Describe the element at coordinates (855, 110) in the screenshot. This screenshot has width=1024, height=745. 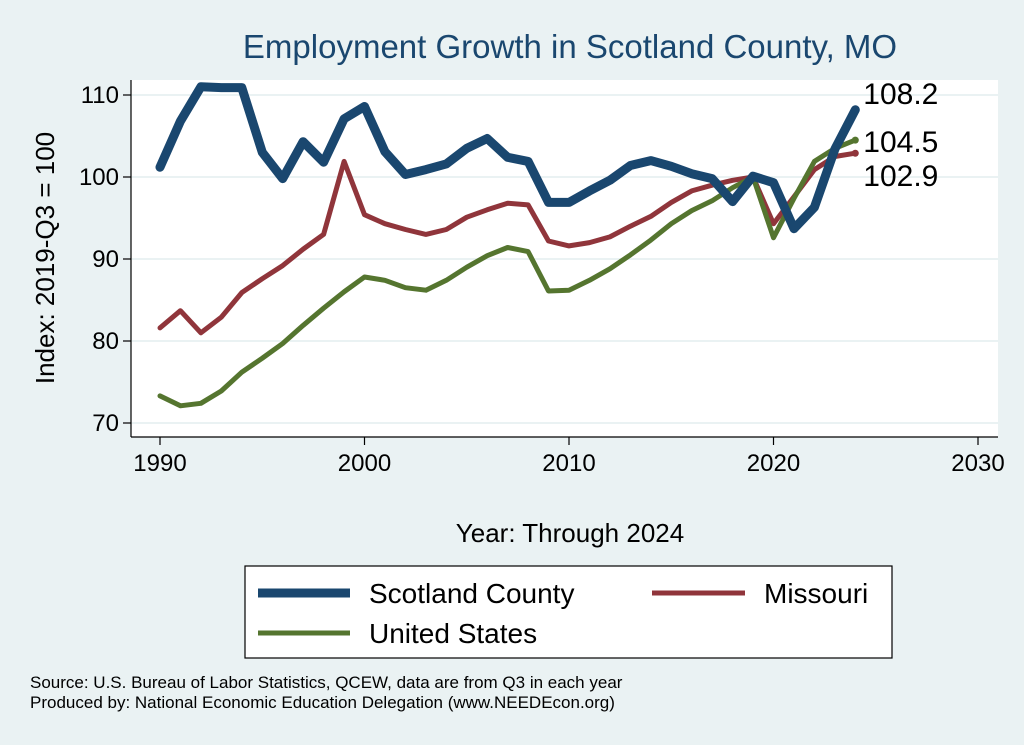
I see `end-marker-scotland-county` at that location.